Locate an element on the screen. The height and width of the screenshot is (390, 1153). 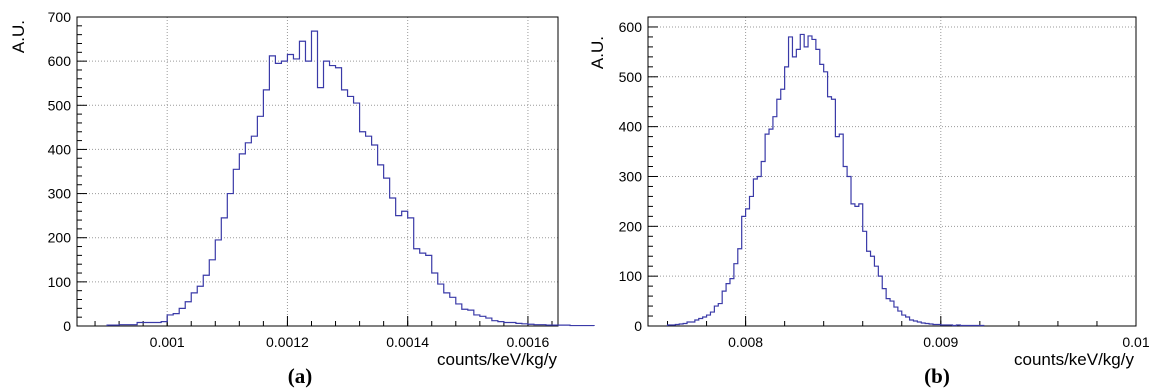
panel-label: (b) is located at coordinates (937, 376).